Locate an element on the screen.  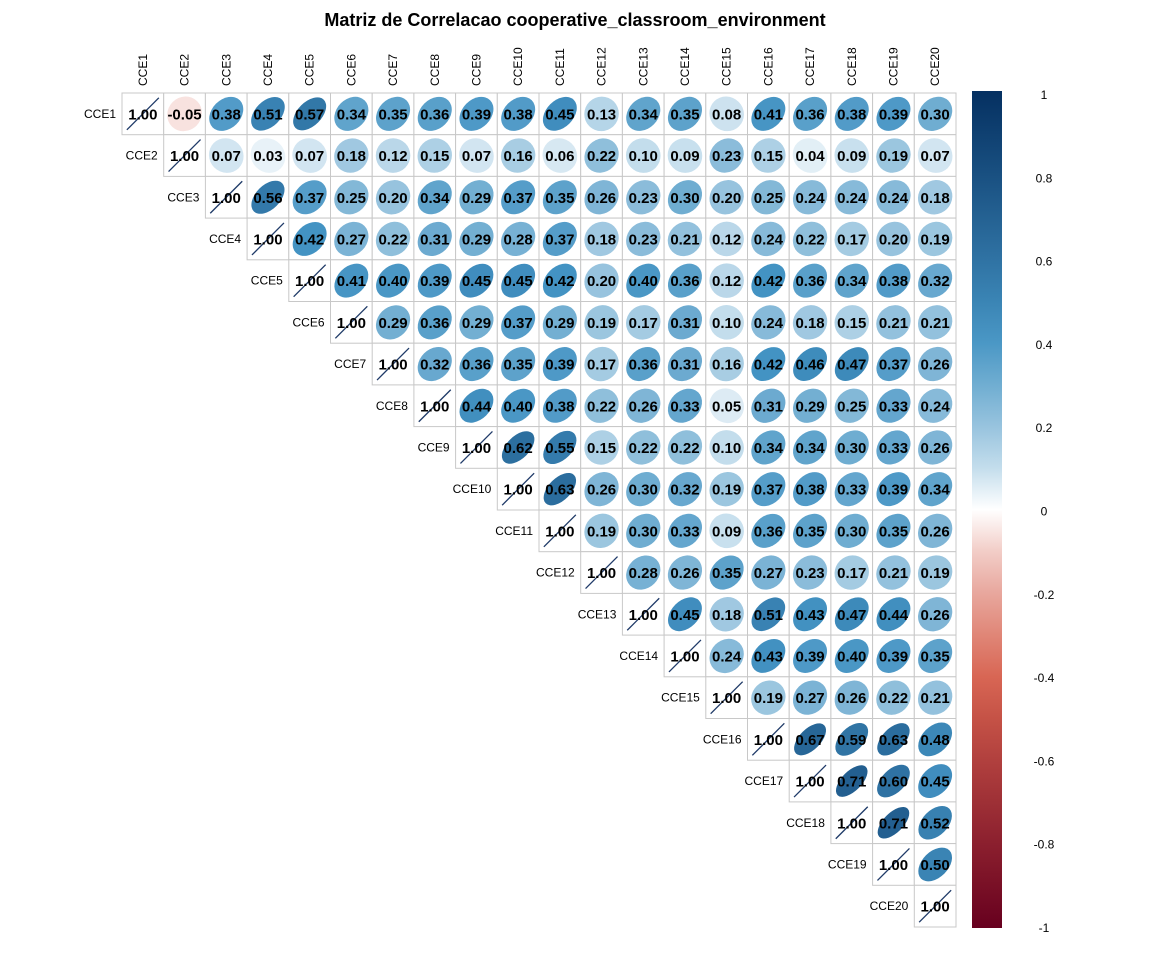
column-label: CCE20 is located at coordinates (935, 66).